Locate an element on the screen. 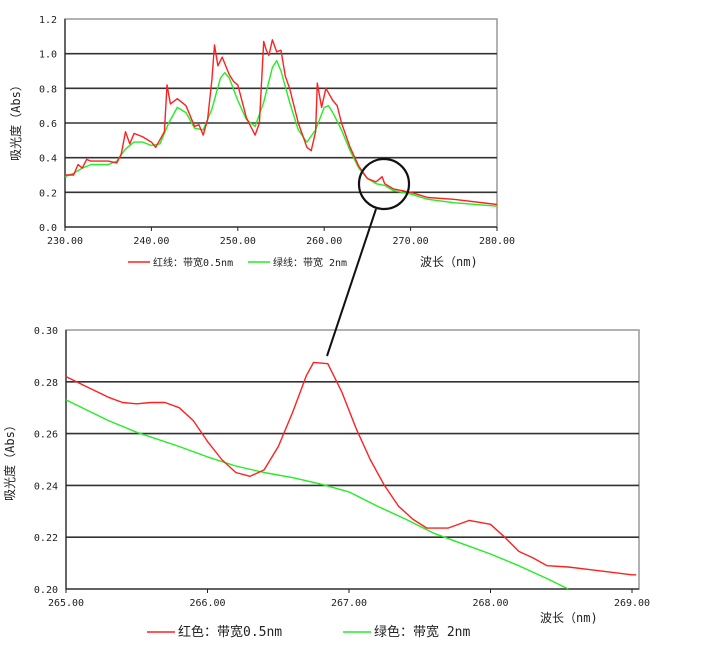 The height and width of the screenshot is (664, 710). y-tick-label: 0.26 is located at coordinates (46, 435).